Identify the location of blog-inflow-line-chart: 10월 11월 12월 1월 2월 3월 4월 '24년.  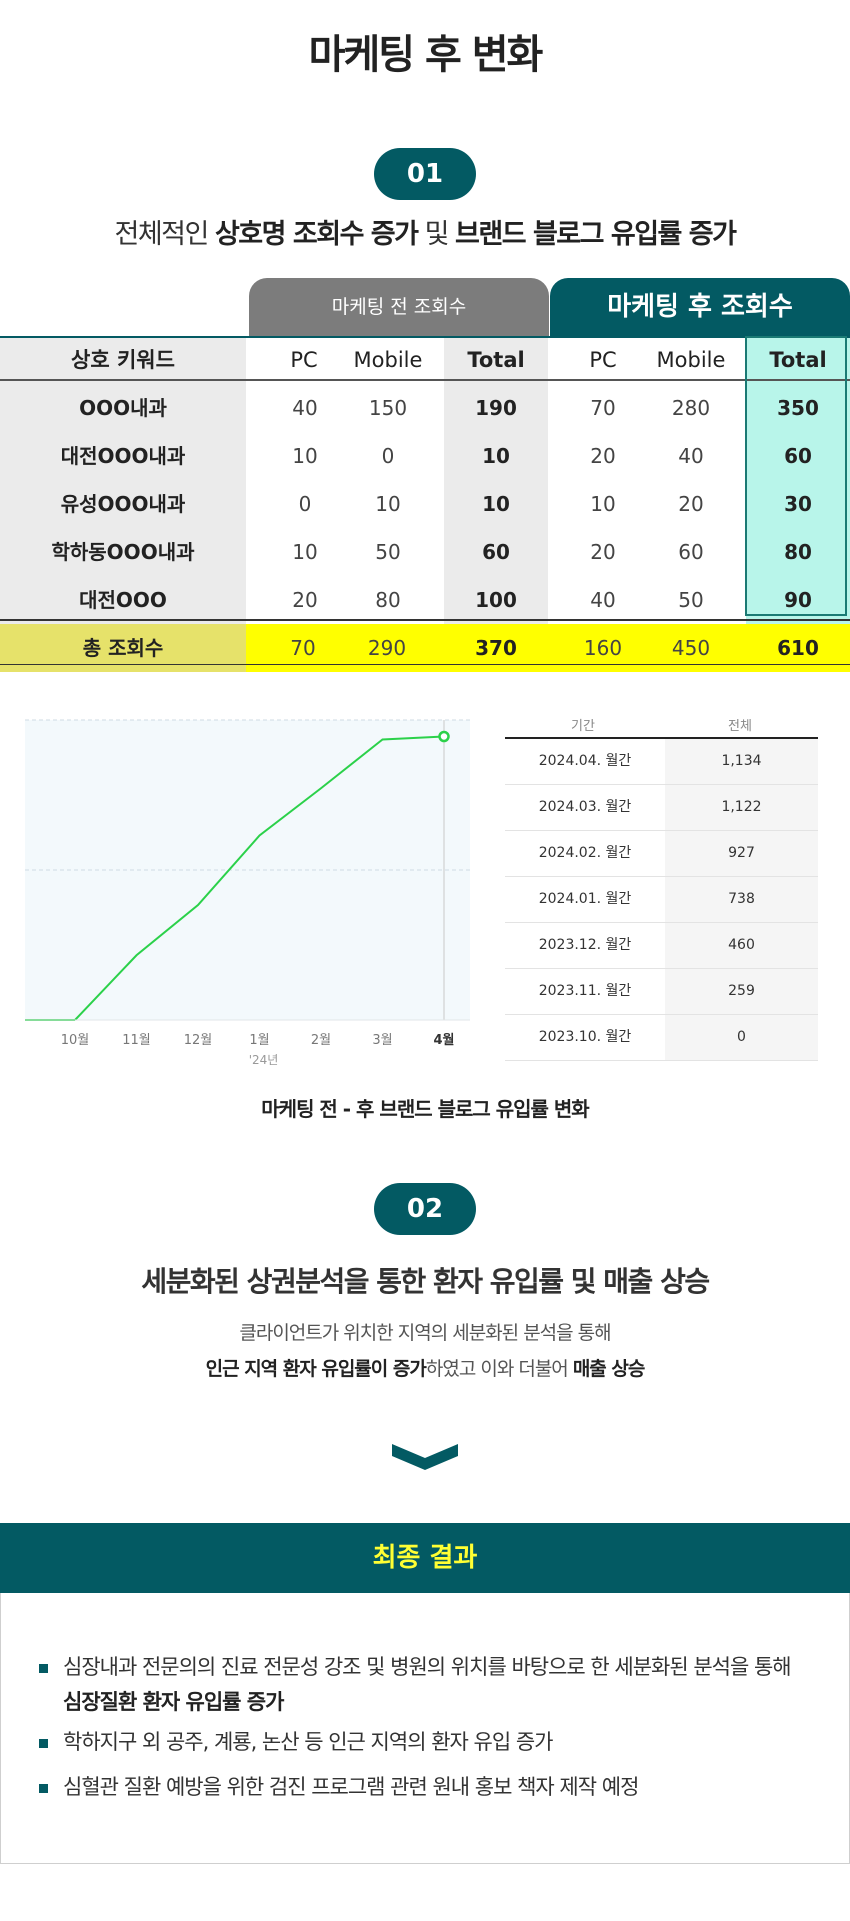
(247, 893).